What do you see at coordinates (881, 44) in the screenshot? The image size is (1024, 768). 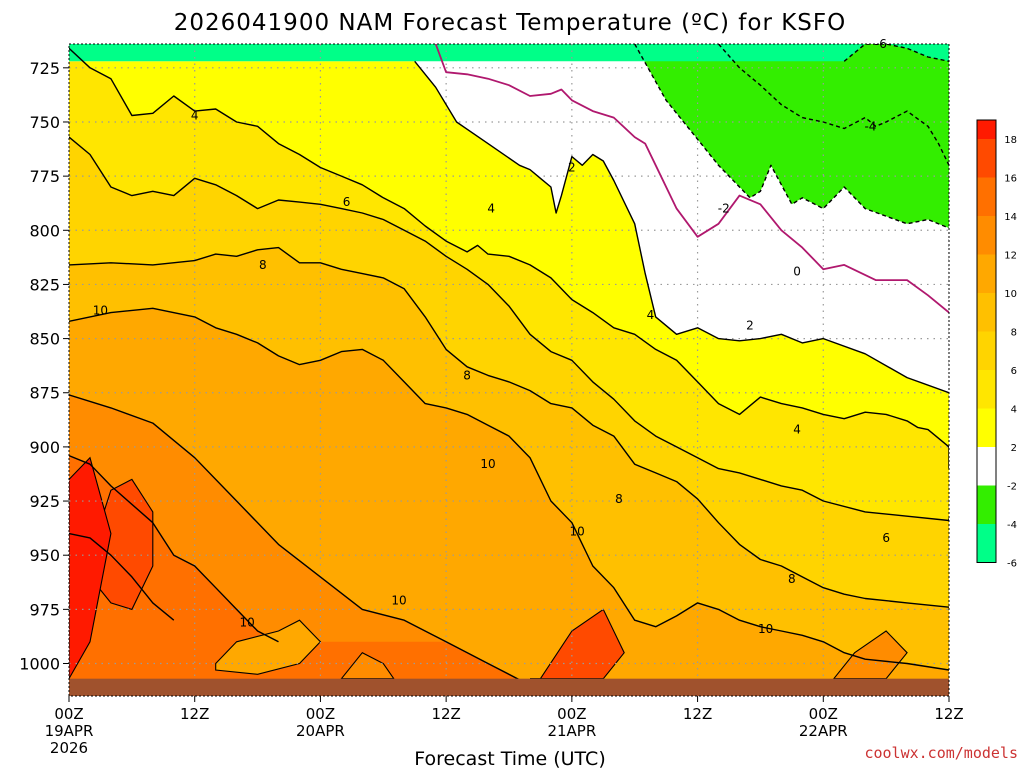 I see `contour-label: -6` at bounding box center [881, 44].